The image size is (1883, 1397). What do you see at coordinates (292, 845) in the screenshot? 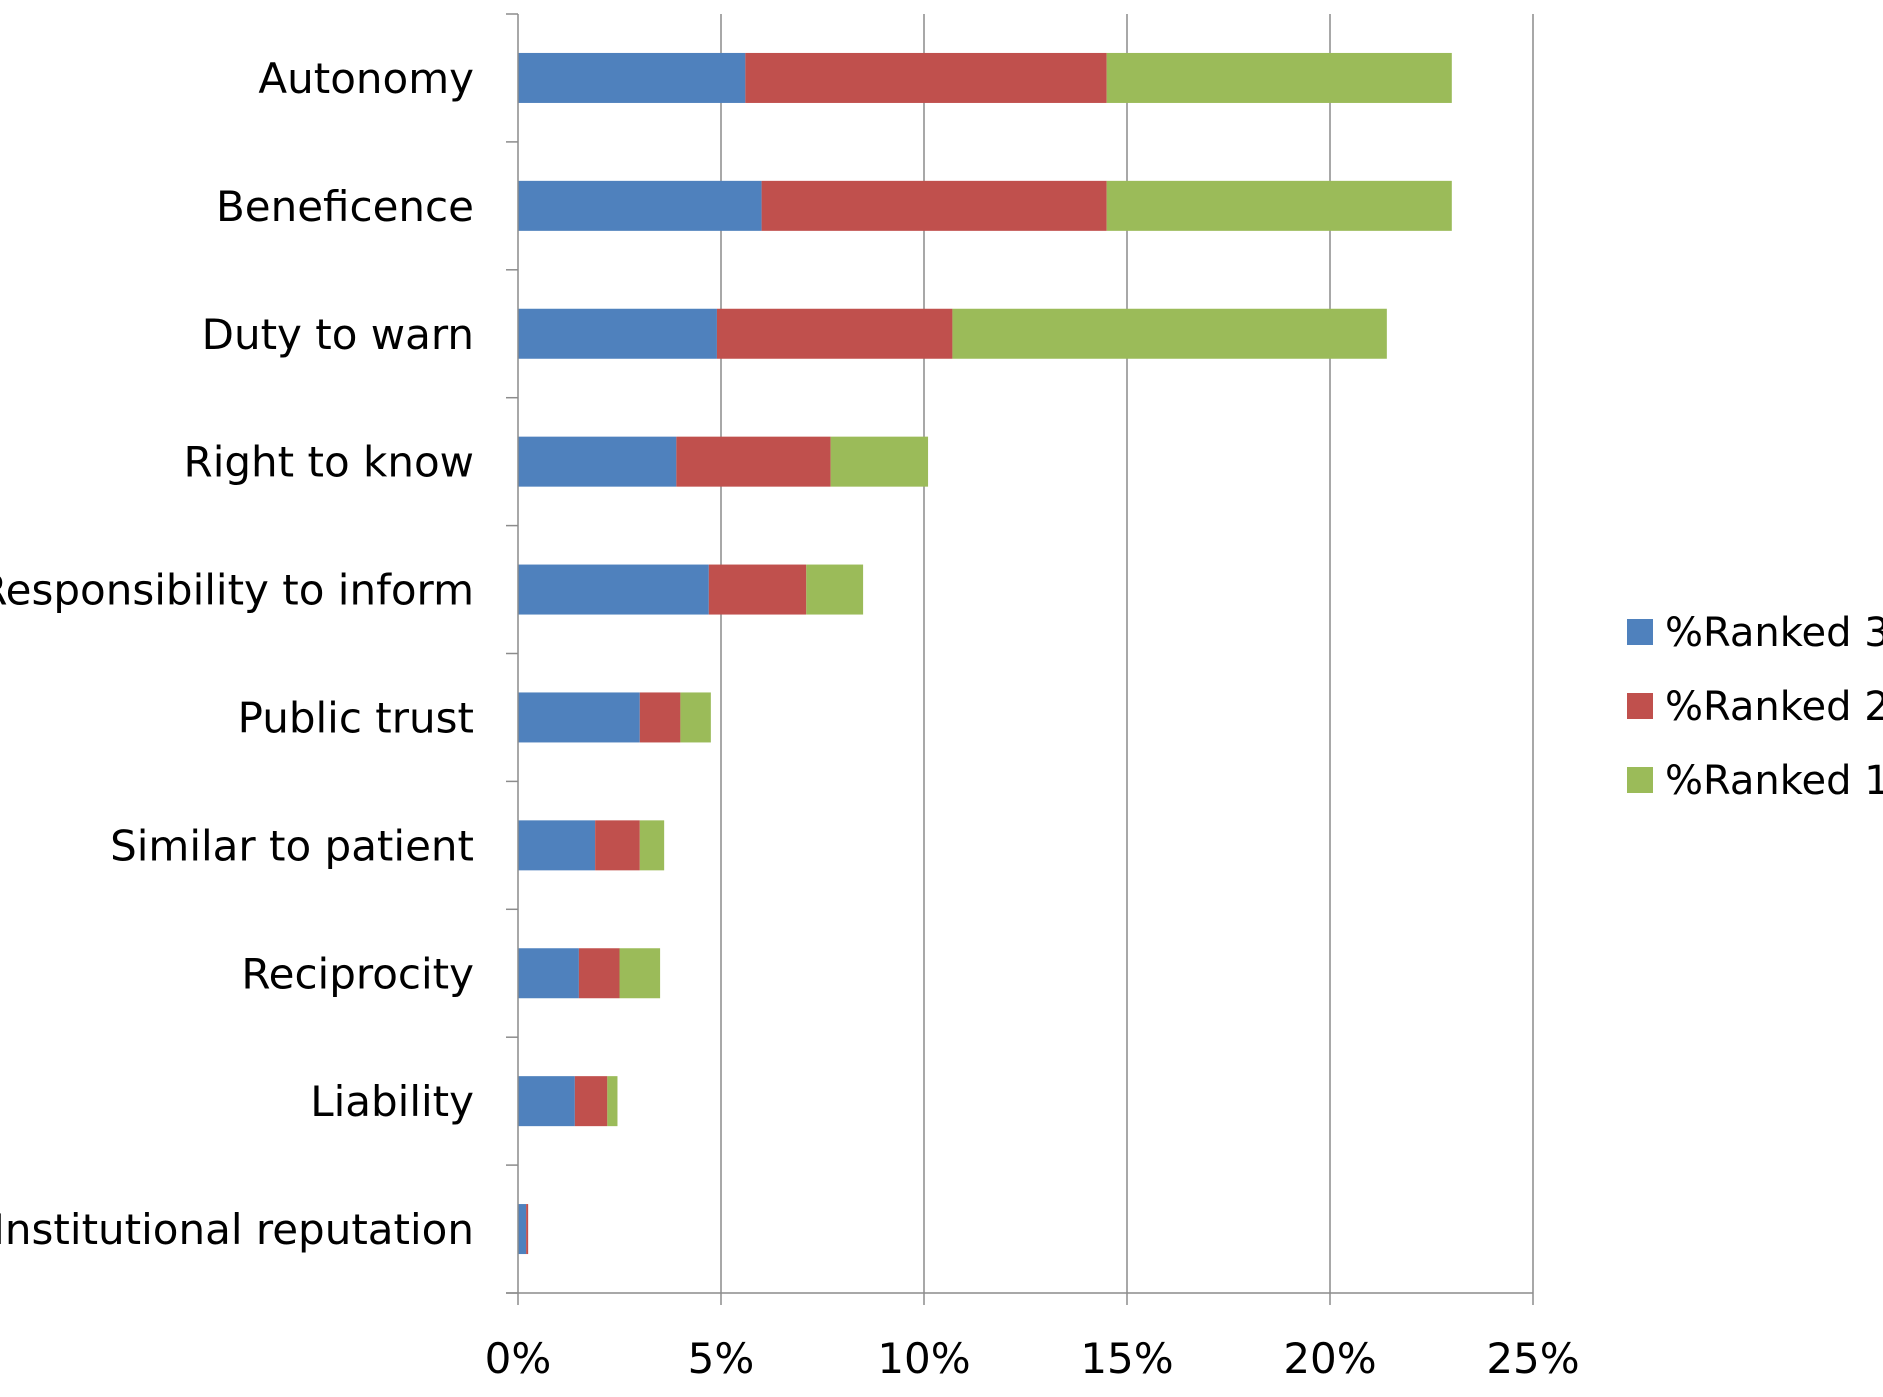
I see `category-label: Similar to patient` at bounding box center [292, 845].